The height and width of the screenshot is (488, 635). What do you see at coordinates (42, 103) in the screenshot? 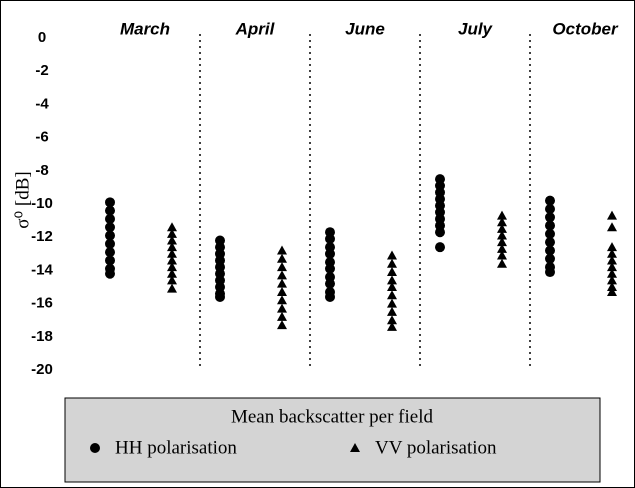
I see `y-tick-label: -4` at bounding box center [42, 103].